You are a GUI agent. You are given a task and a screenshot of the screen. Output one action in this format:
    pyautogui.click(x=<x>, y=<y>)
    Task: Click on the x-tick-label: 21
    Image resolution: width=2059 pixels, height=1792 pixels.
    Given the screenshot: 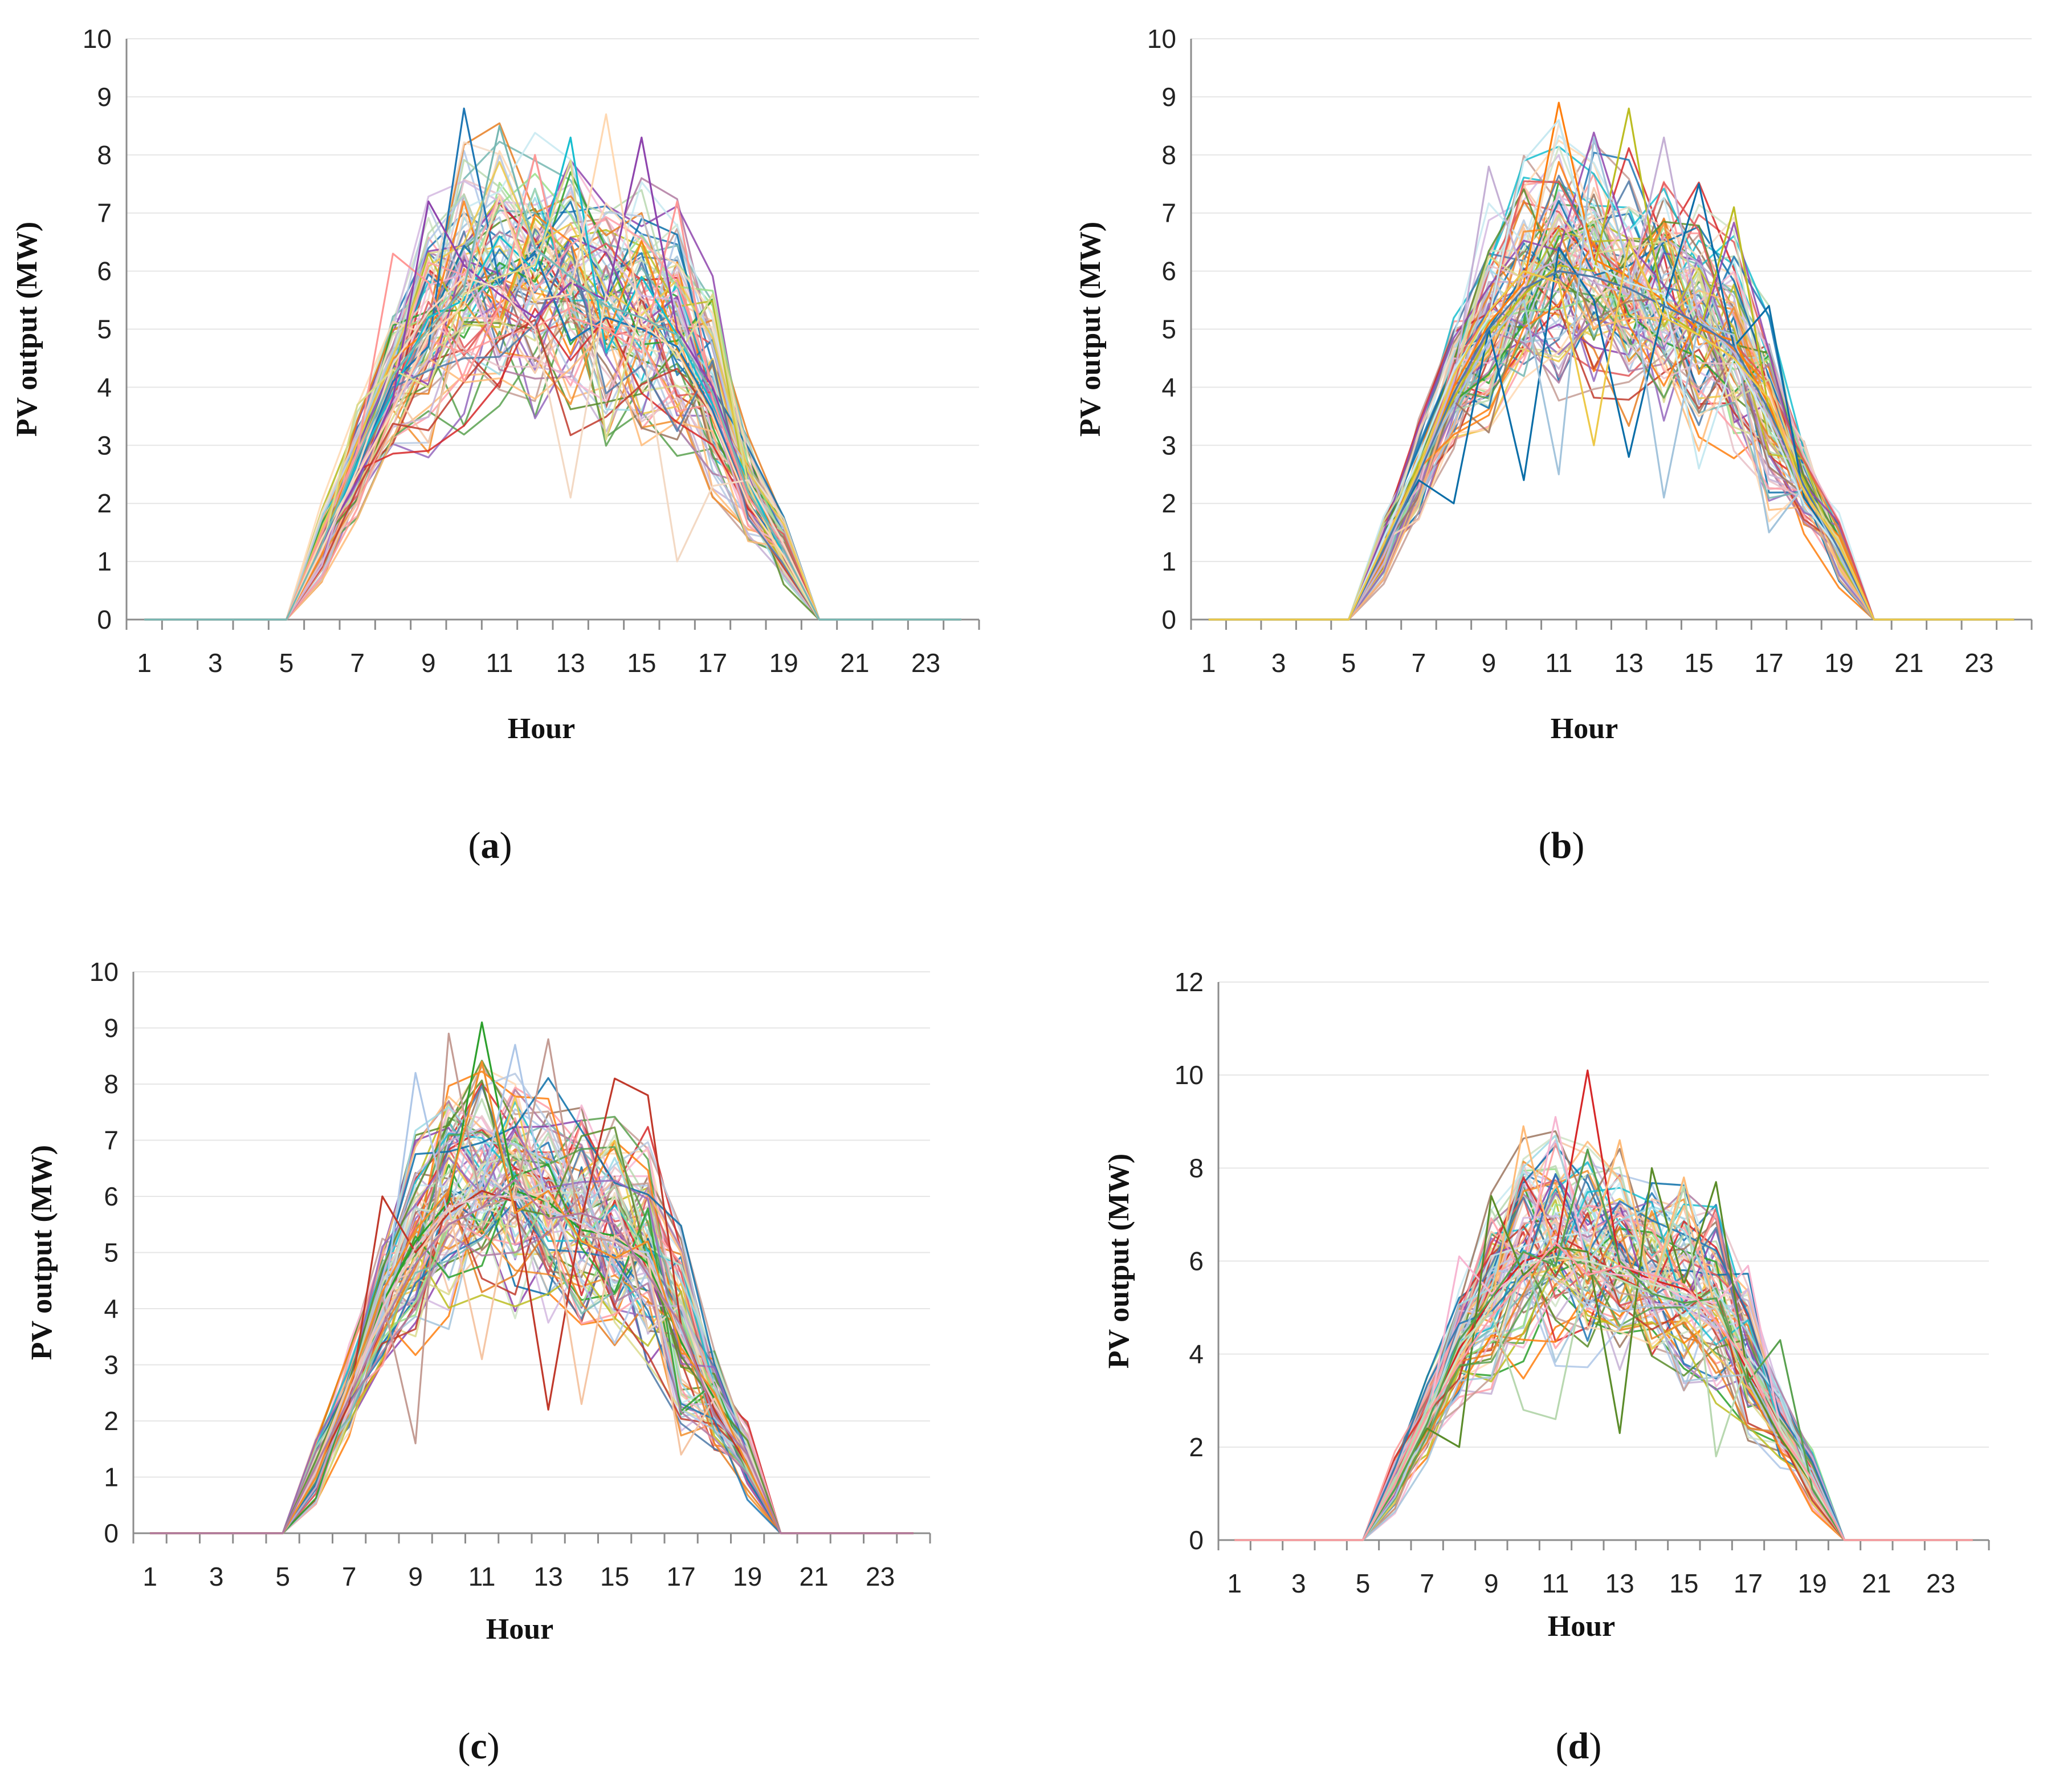 What is the action you would take?
    pyautogui.click(x=814, y=1576)
    